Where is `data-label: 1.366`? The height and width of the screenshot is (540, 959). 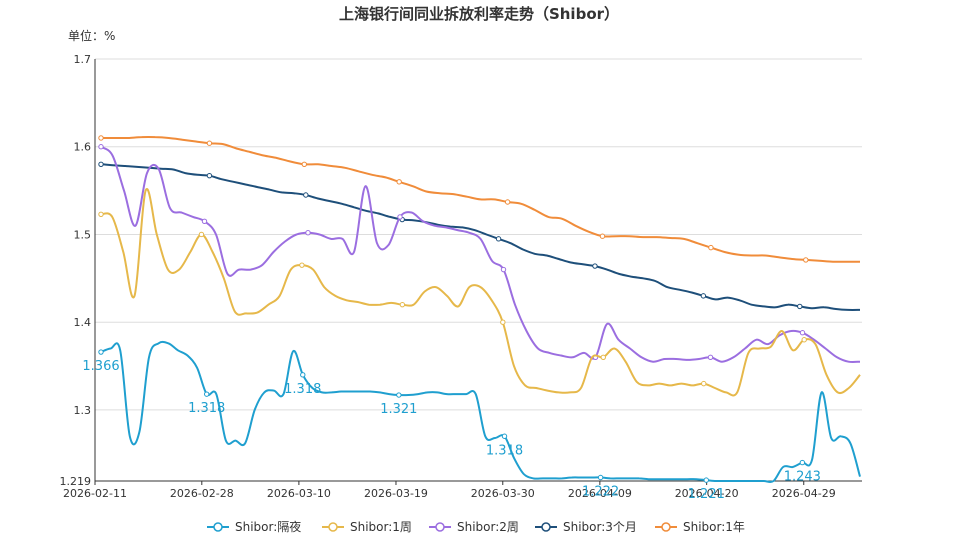
data-label: 1.366 is located at coordinates (100, 366).